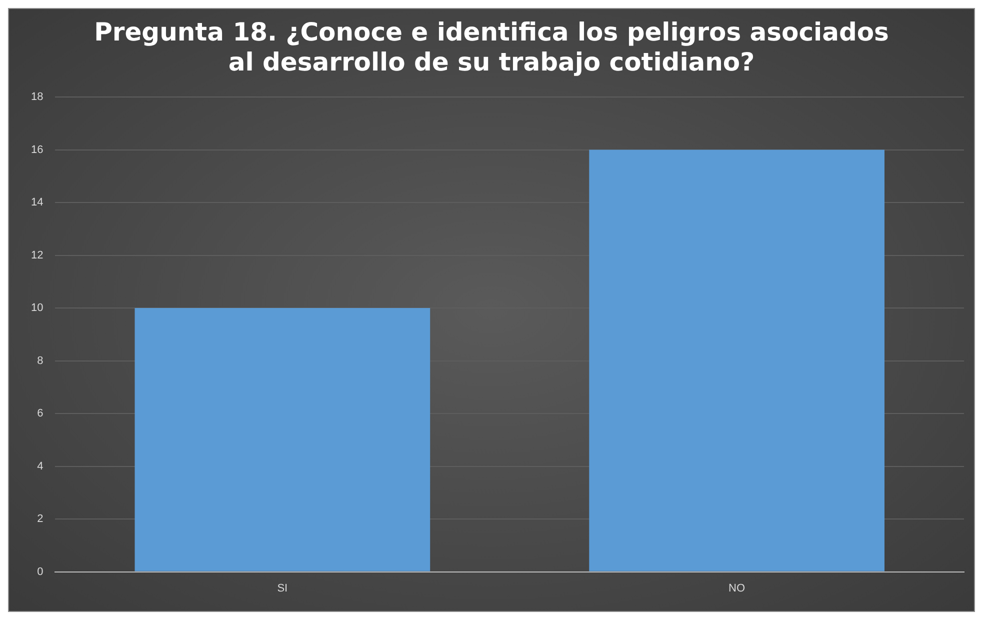 The width and height of the screenshot is (983, 620). I want to click on y-tick-label: 14, so click(37, 202).